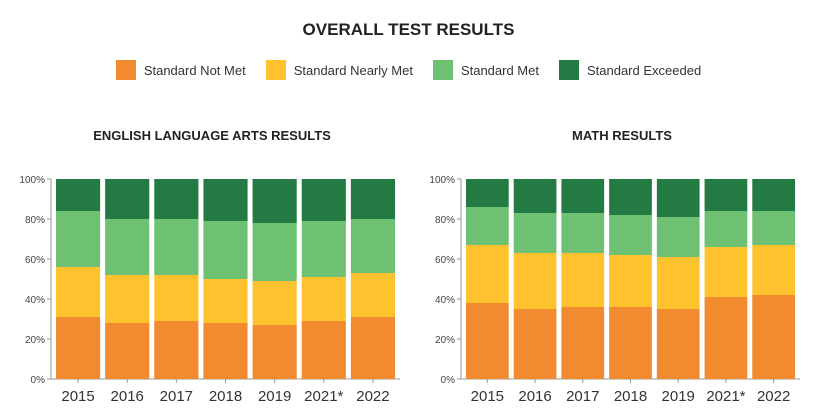 This screenshot has height=415, width=817. Describe the element at coordinates (194, 70) in the screenshot. I see `legend-label: Standard Not Met` at that location.